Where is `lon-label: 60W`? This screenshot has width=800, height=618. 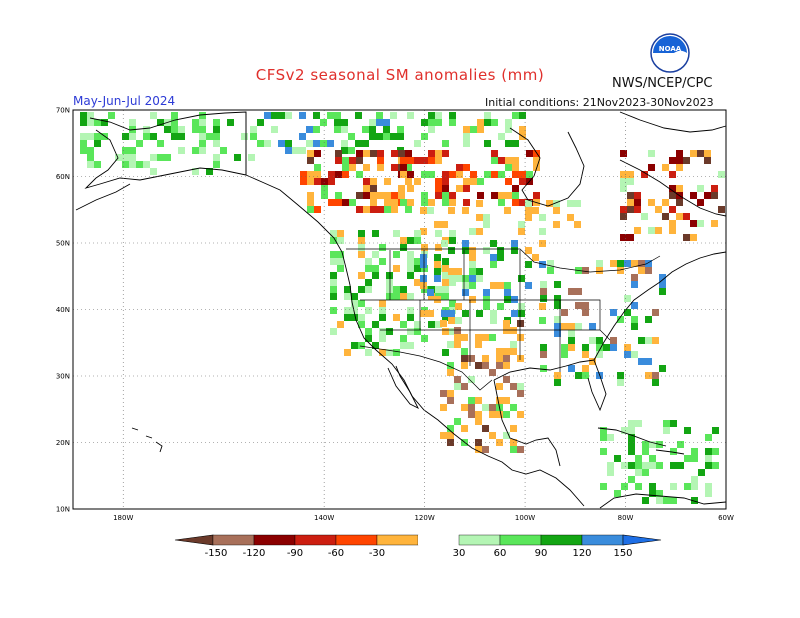 lon-label: 60W is located at coordinates (726, 518).